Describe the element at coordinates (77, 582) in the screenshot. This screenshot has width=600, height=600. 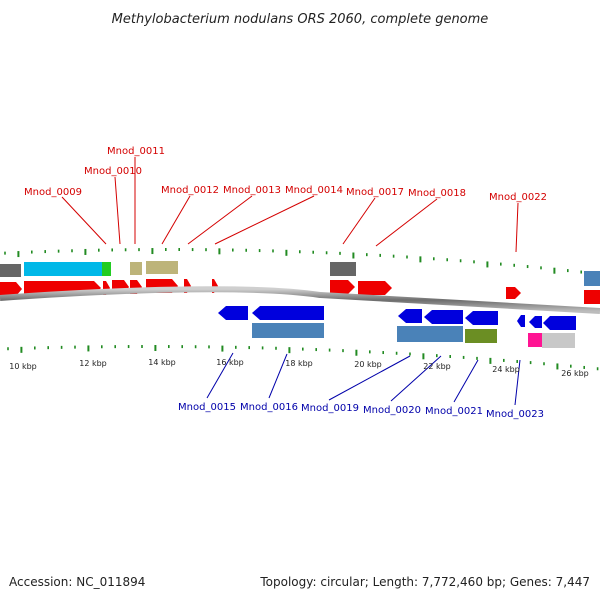
I see `accession-text: Accession: NC_011894` at that location.